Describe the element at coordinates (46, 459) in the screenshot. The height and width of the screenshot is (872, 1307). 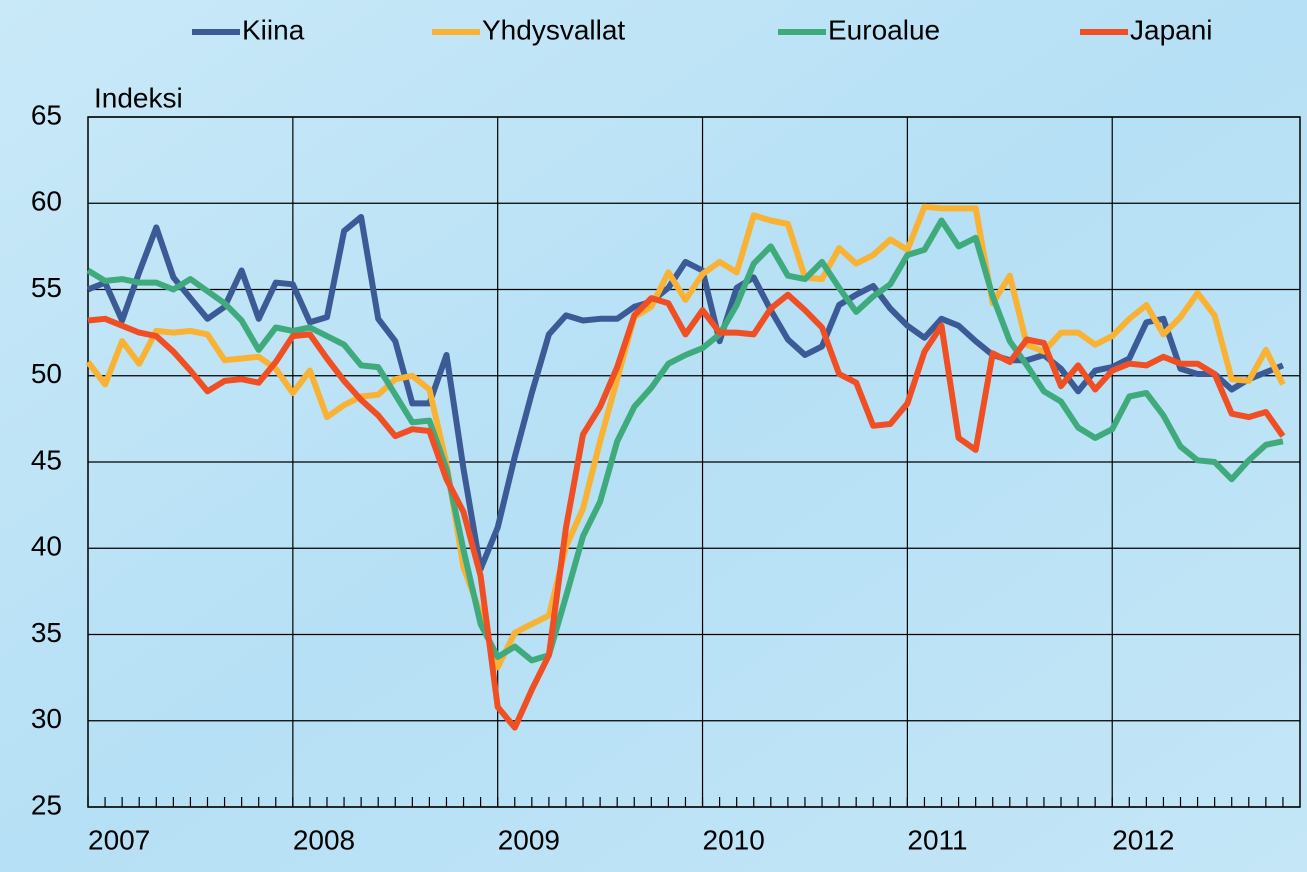
I see `y-tick-label: 45` at that location.